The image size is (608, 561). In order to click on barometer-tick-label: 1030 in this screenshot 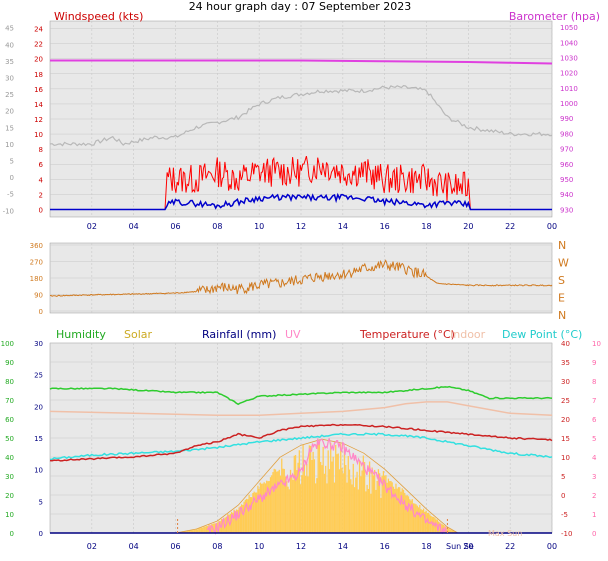, I will do `click(569, 58)`.